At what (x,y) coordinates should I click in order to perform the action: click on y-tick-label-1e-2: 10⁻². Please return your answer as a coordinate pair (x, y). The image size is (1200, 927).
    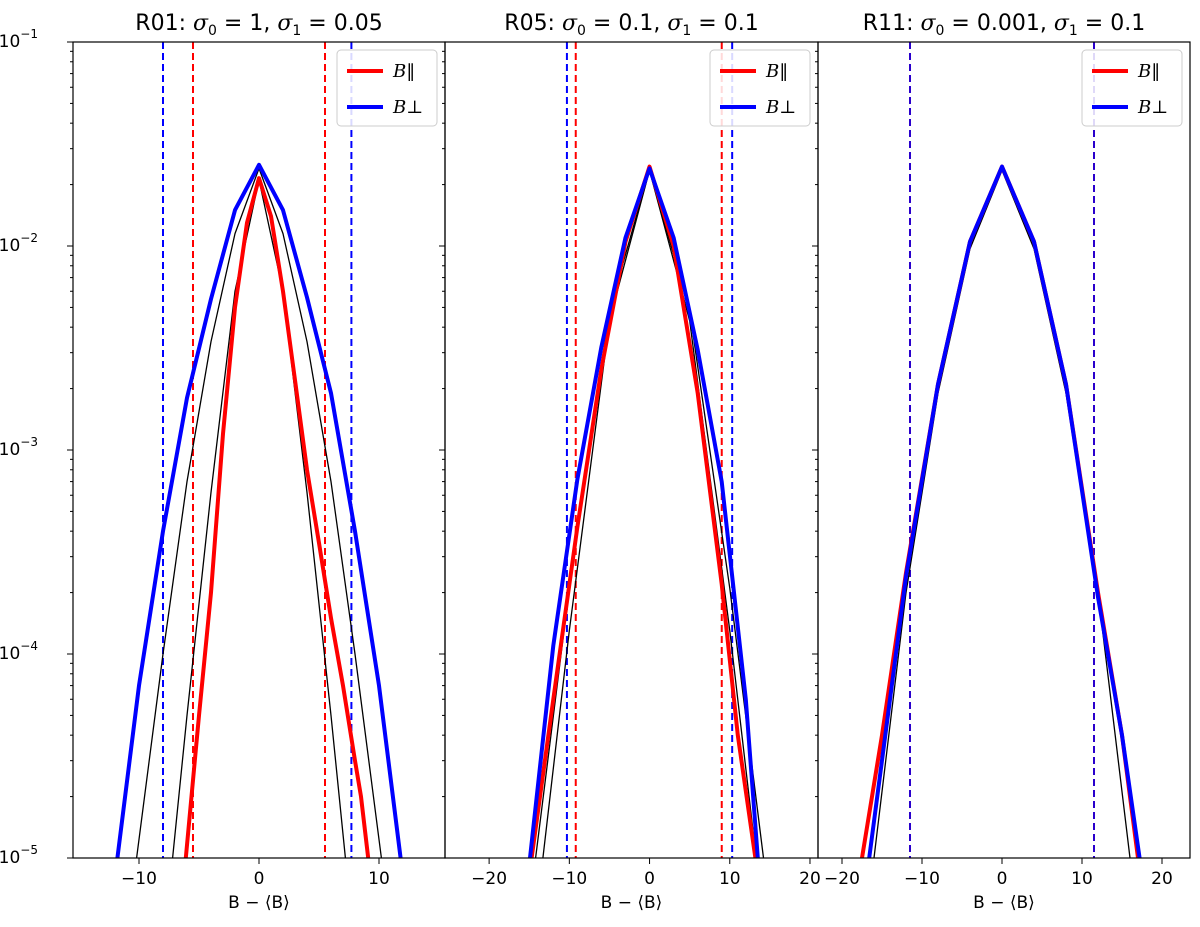
    Looking at the image, I should click on (19, 243).